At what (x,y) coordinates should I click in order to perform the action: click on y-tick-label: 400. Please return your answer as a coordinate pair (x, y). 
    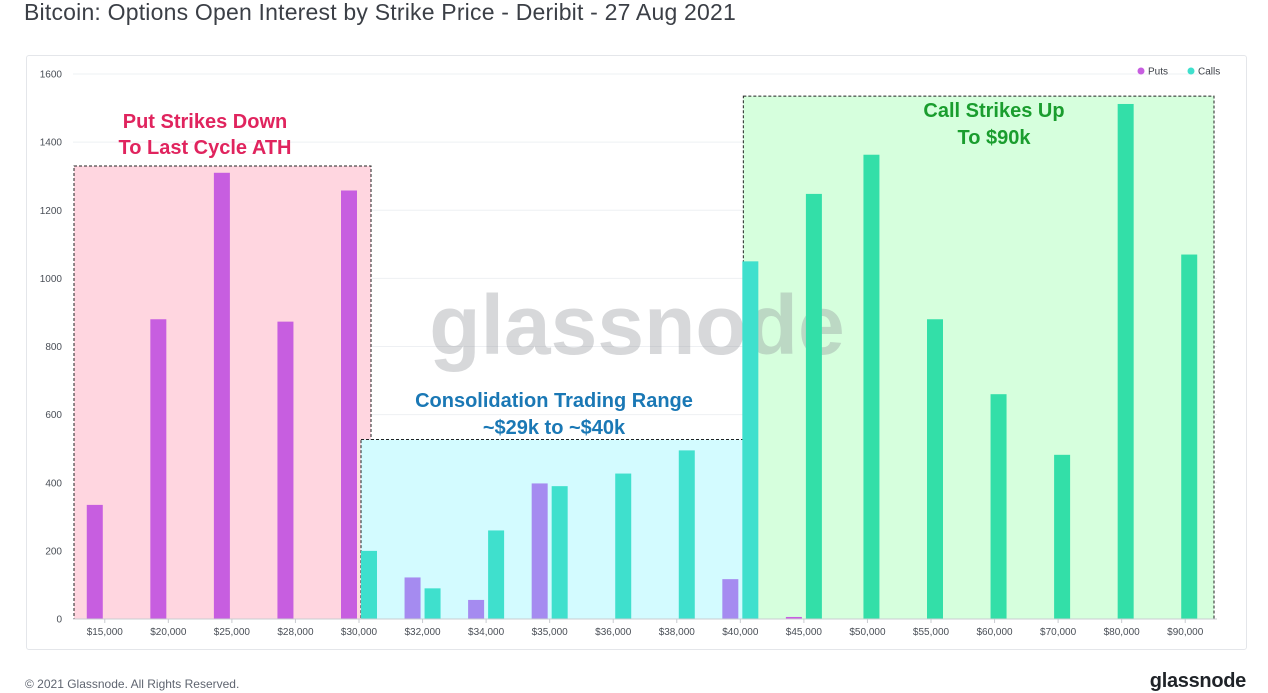
    Looking at the image, I should click on (53, 483).